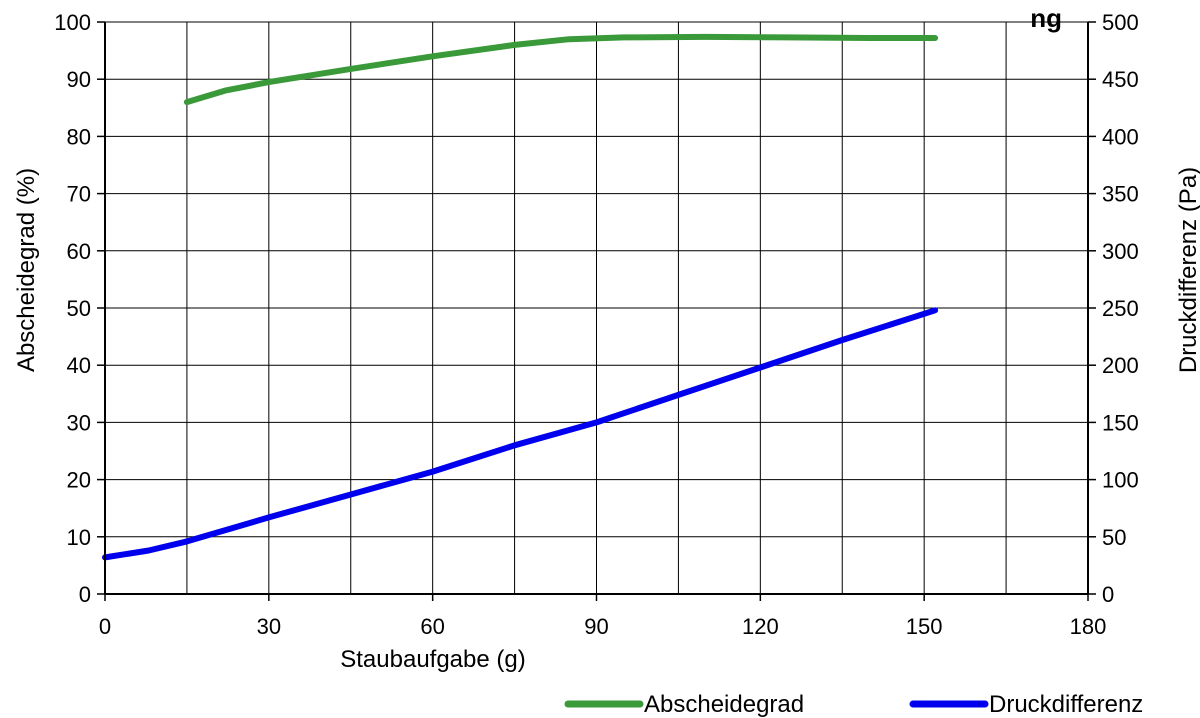 The height and width of the screenshot is (718, 1200). Describe the element at coordinates (26, 270) in the screenshot. I see `y-axis-title-left: Abscheidegrad (%)` at that location.